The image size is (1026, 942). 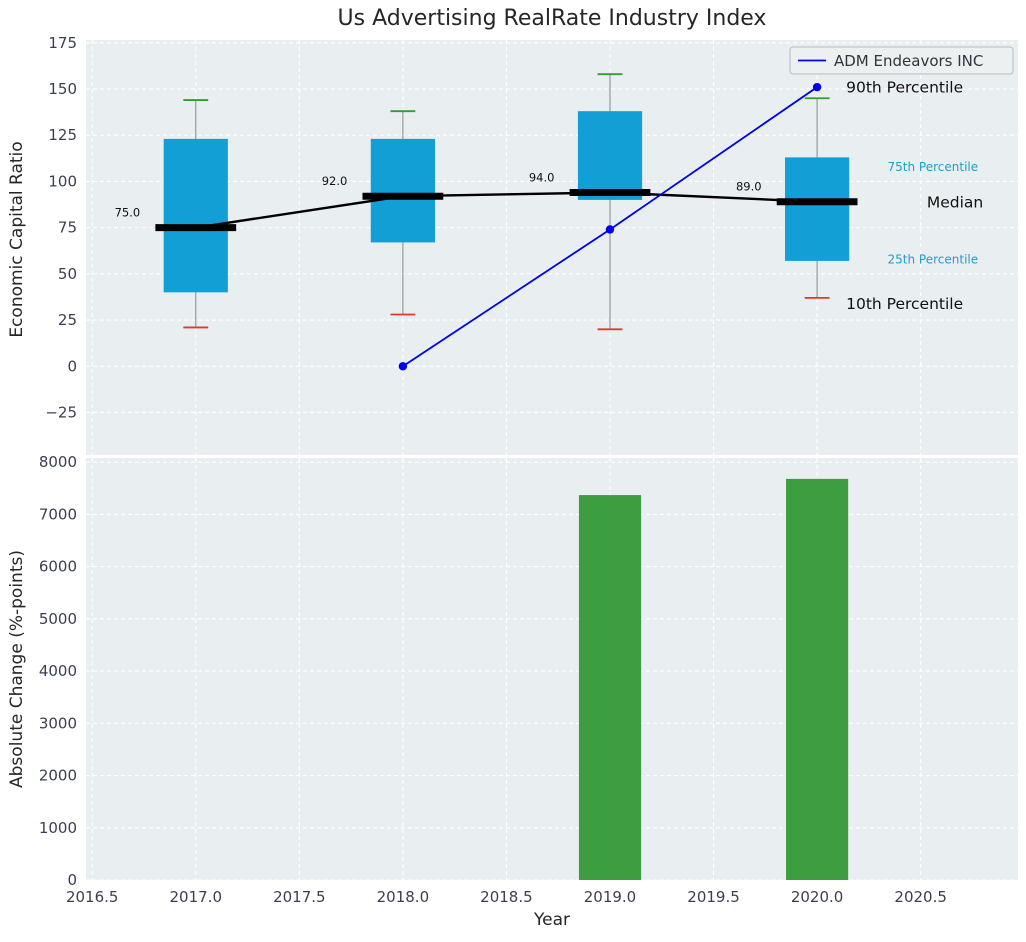 What do you see at coordinates (713, 679) in the screenshot?
I see `bars` at bounding box center [713, 679].